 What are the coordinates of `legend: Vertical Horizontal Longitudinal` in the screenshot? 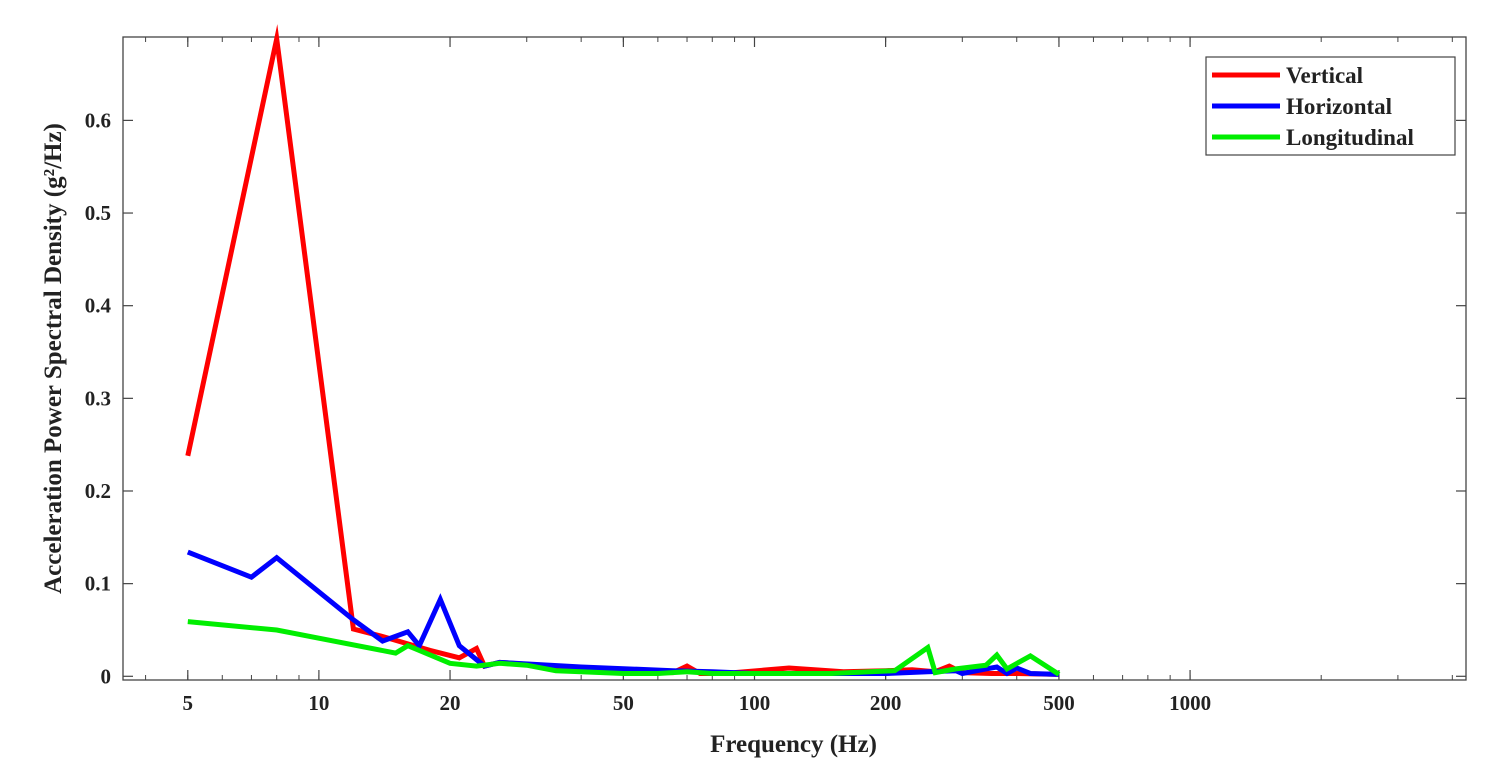 It's located at (1330, 106).